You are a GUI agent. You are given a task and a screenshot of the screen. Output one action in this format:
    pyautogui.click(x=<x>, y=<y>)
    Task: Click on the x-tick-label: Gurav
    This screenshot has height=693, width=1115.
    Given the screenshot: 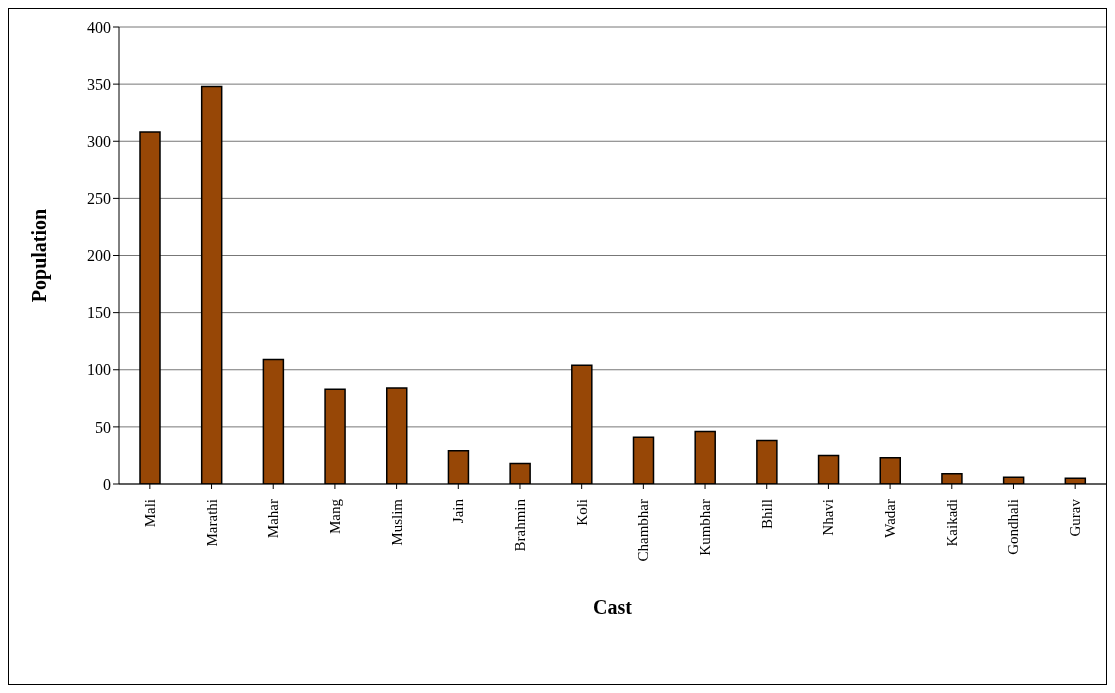 What is the action you would take?
    pyautogui.click(x=1075, y=517)
    